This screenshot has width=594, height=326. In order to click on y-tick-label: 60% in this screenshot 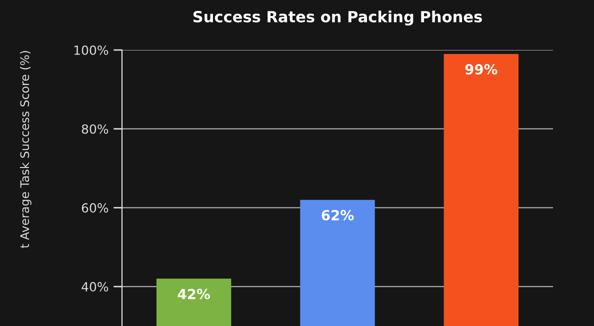, I will do `click(95, 208)`.